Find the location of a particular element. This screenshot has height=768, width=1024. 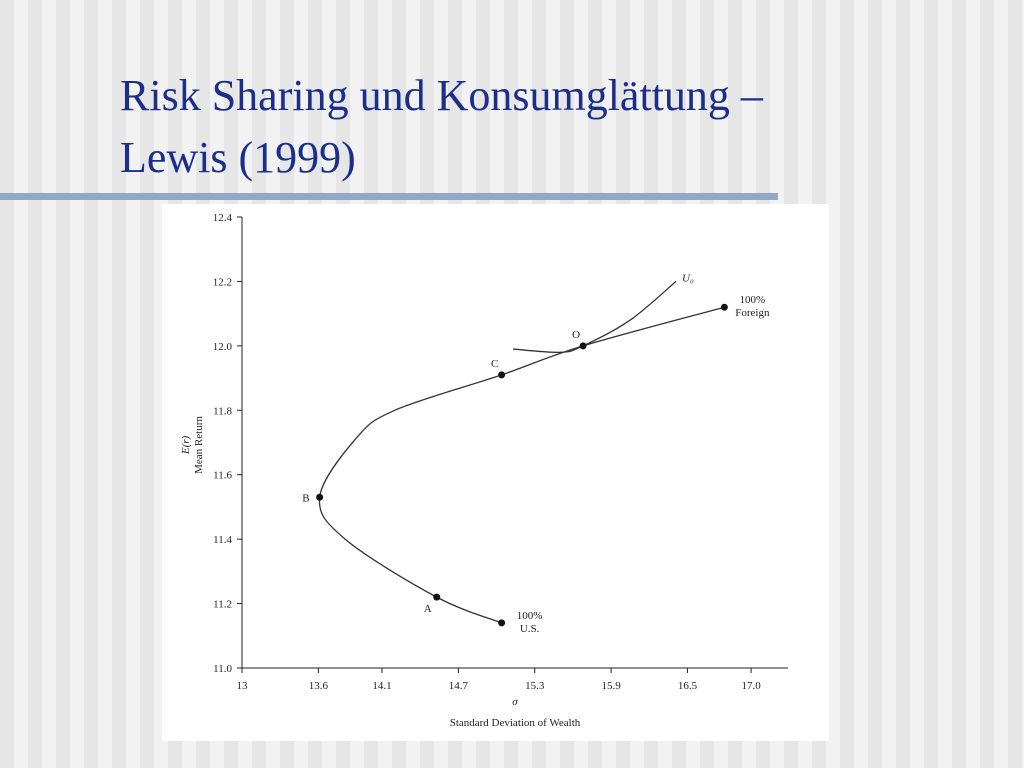

x-tick-label: 16.5 is located at coordinates (688, 686).